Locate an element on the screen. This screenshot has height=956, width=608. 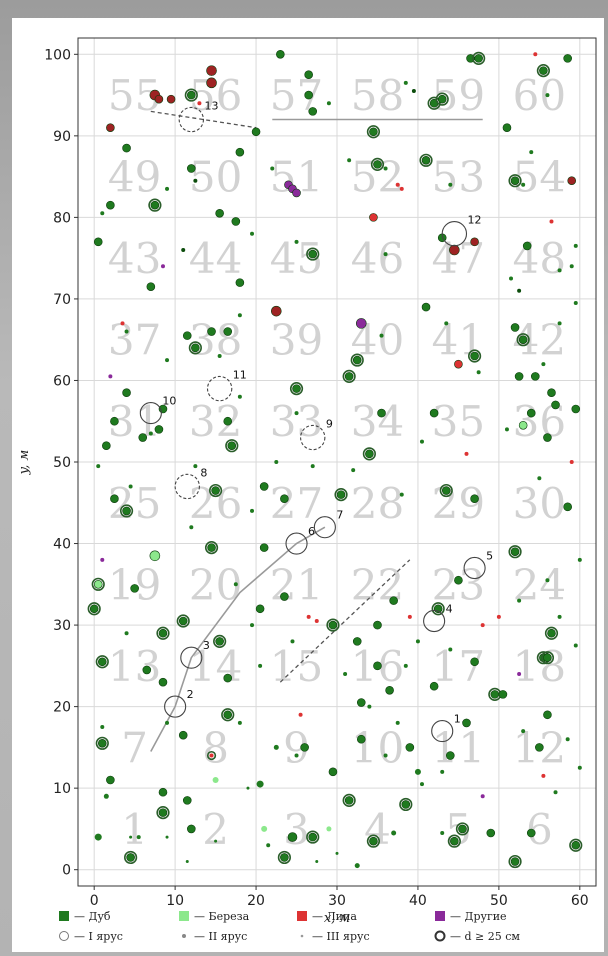
legend-label: — I ярус is located at coordinates (98, 936).